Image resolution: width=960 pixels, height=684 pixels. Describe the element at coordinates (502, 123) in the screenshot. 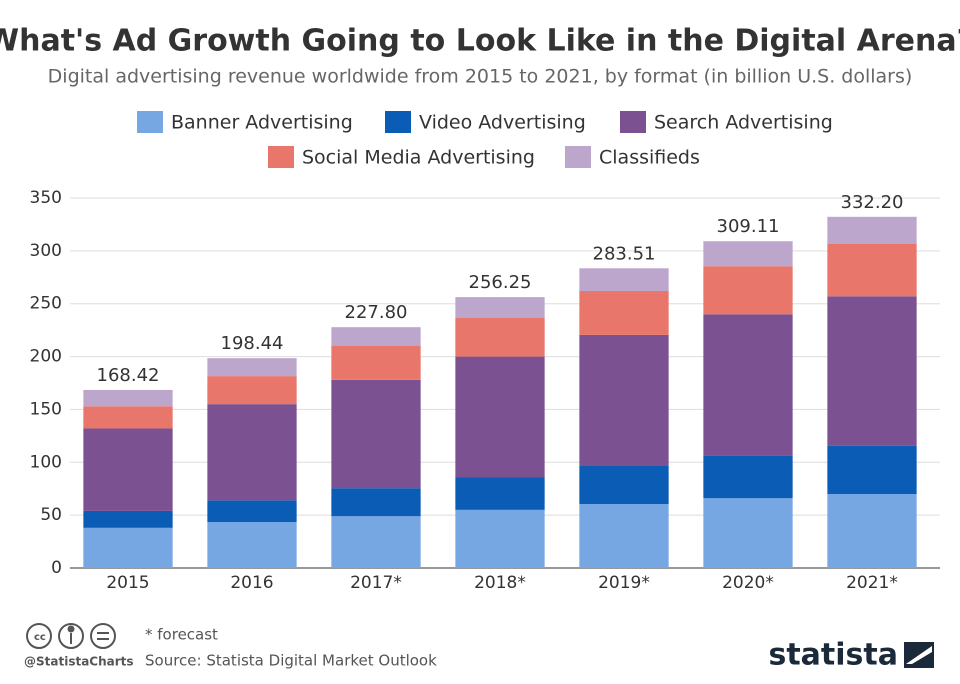

I see `legend-label: Video Advertising` at that location.